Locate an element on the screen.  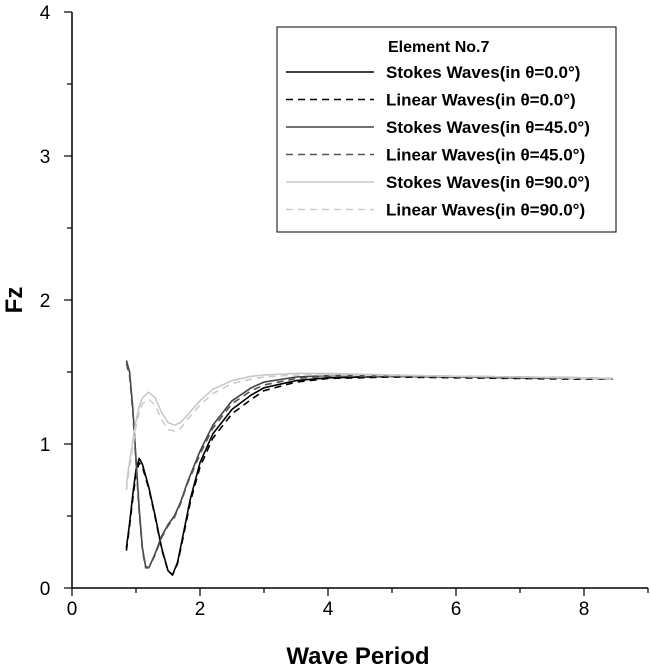
y-axis-title: Fz is located at coordinates (14, 300).